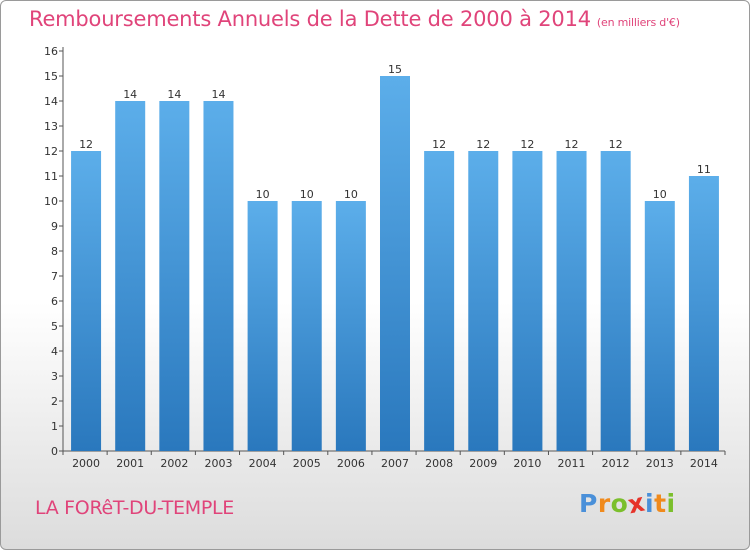  I want to click on logo-letter: t, so click(660, 503).